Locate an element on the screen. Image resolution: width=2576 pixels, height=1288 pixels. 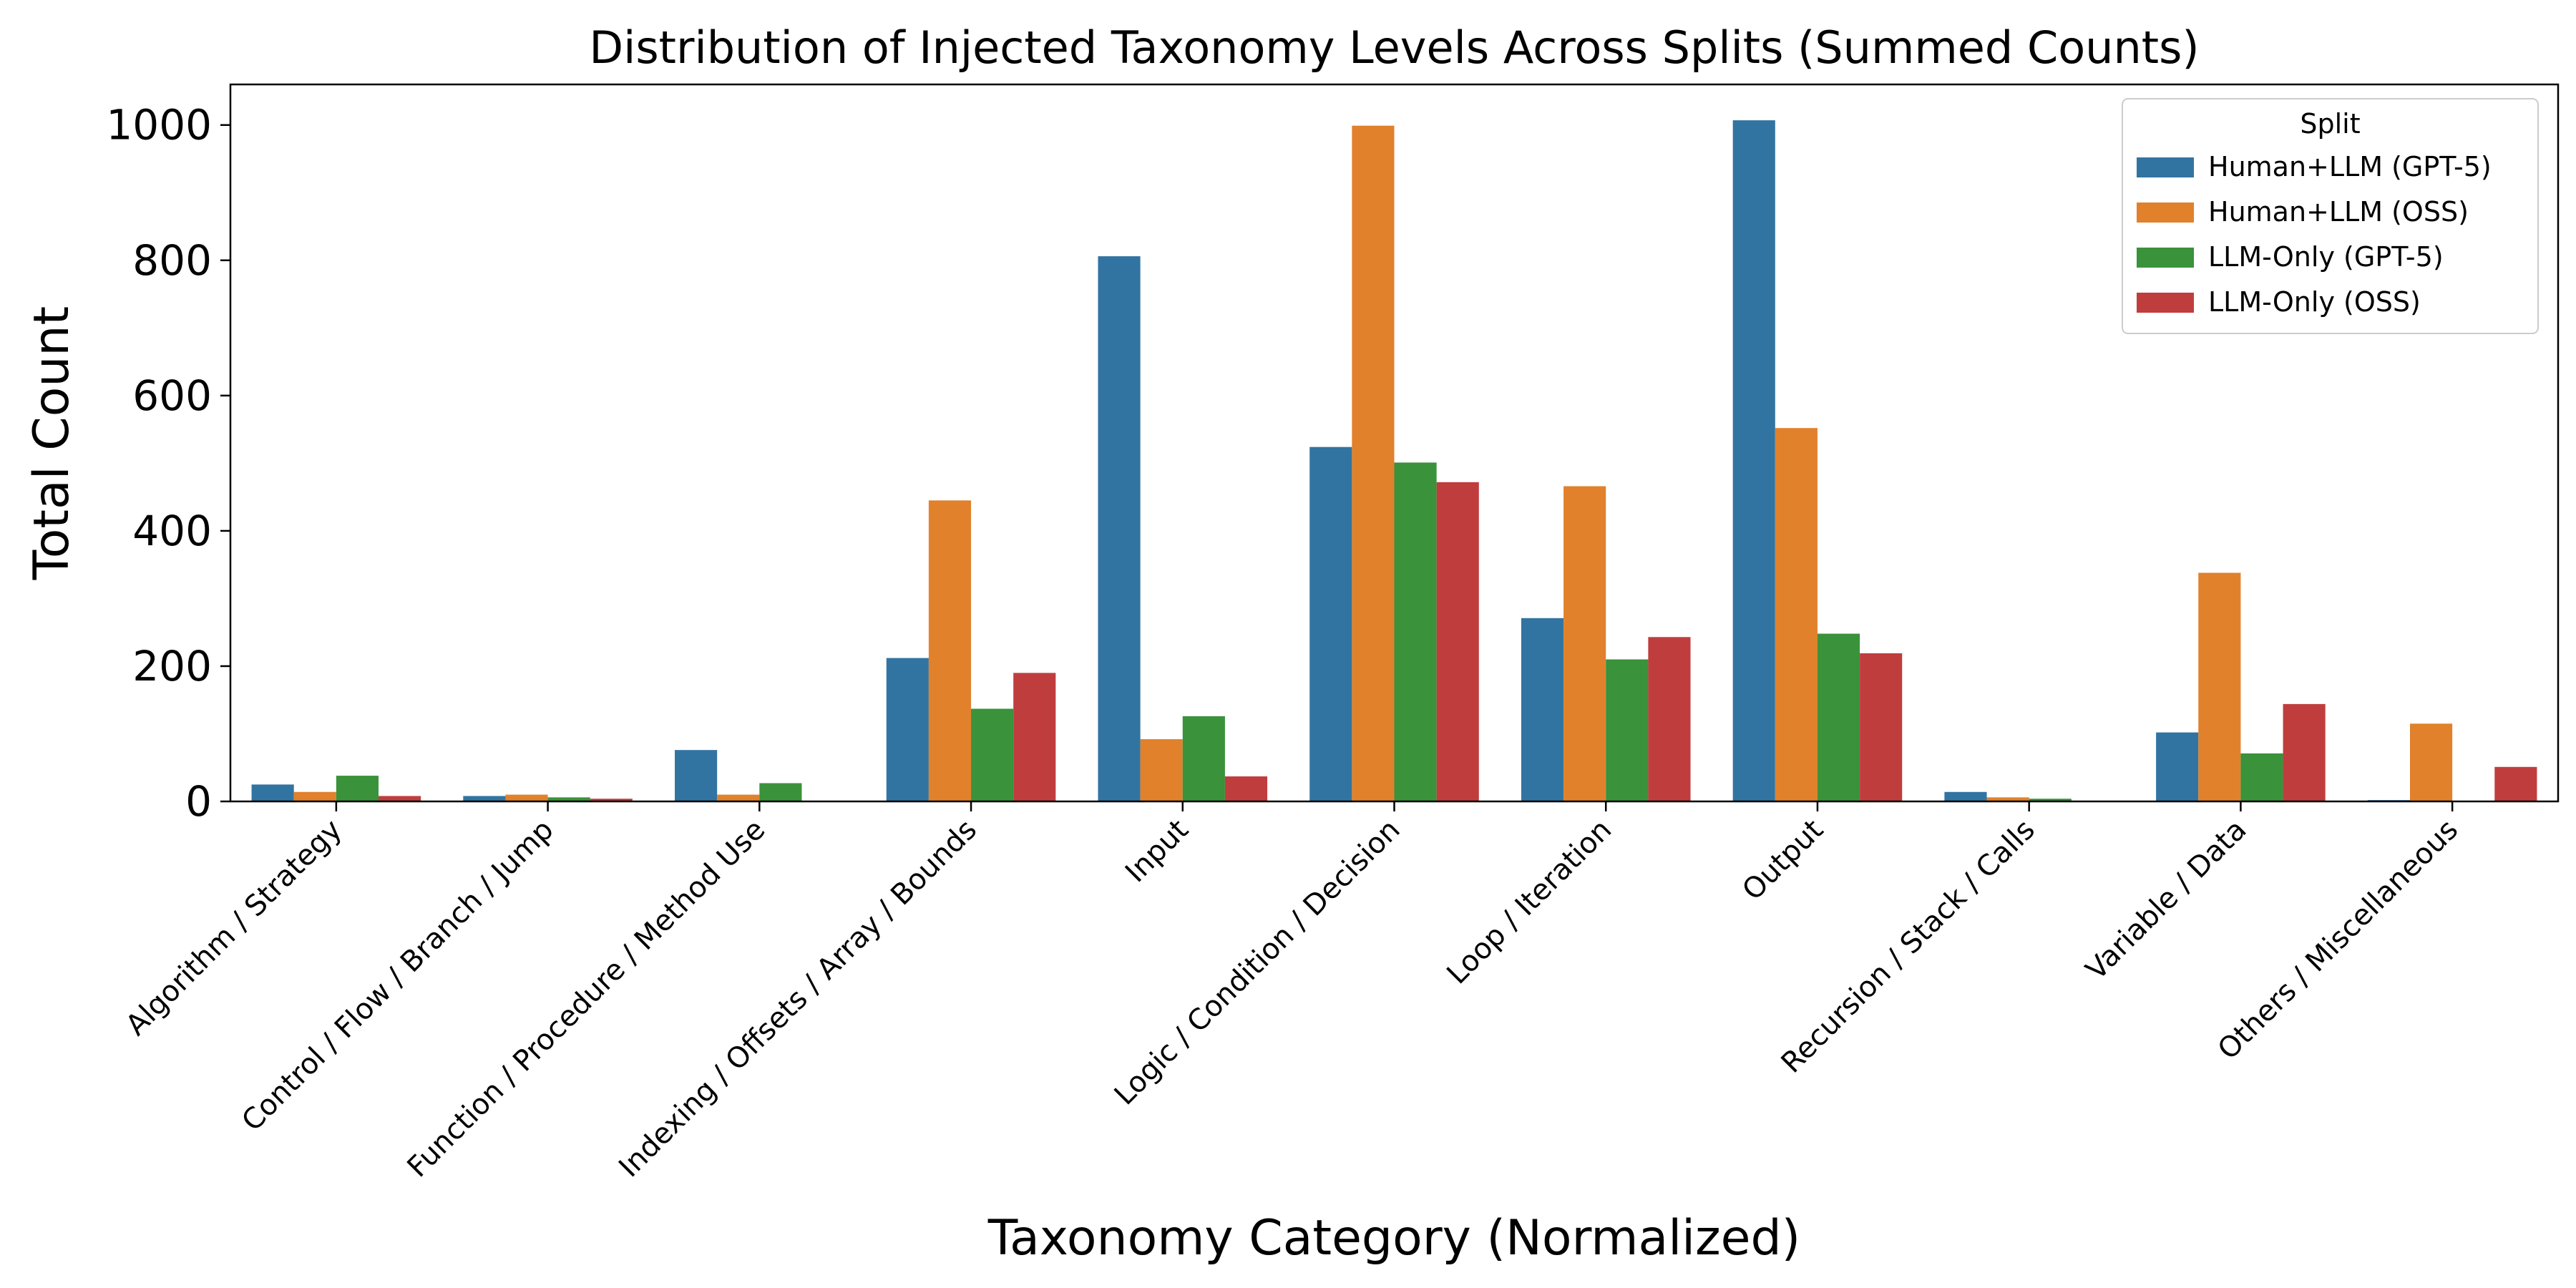
legend-label: Human+LLM (GPT-5) is located at coordinates (2350, 166).